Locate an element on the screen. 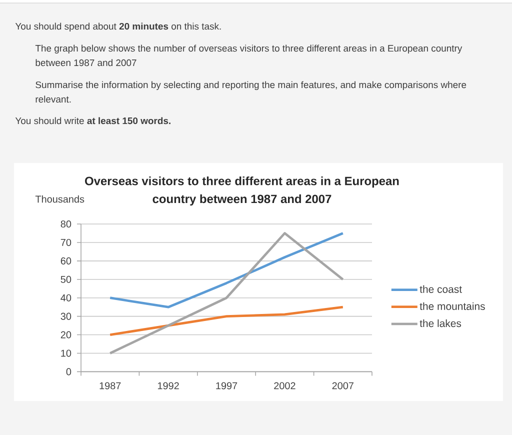  legend-label: the lakes is located at coordinates (441, 323).